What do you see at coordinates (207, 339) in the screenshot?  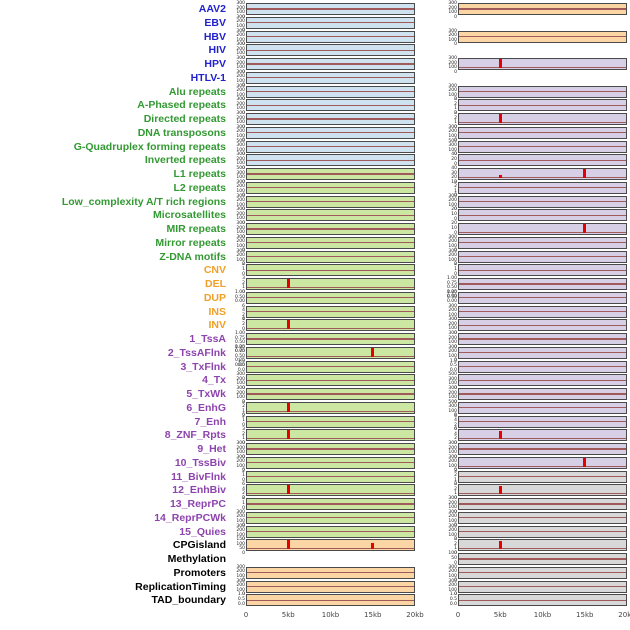 I see `row-label: 1_TssA` at bounding box center [207, 339].